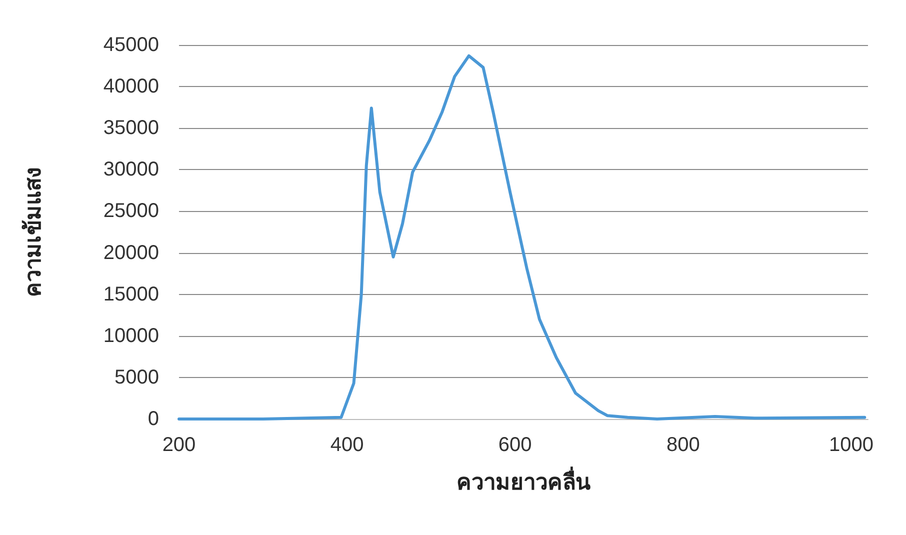 This screenshot has height=535, width=906. What do you see at coordinates (131, 169) in the screenshot?
I see `y-tick-label: 30000` at bounding box center [131, 169].